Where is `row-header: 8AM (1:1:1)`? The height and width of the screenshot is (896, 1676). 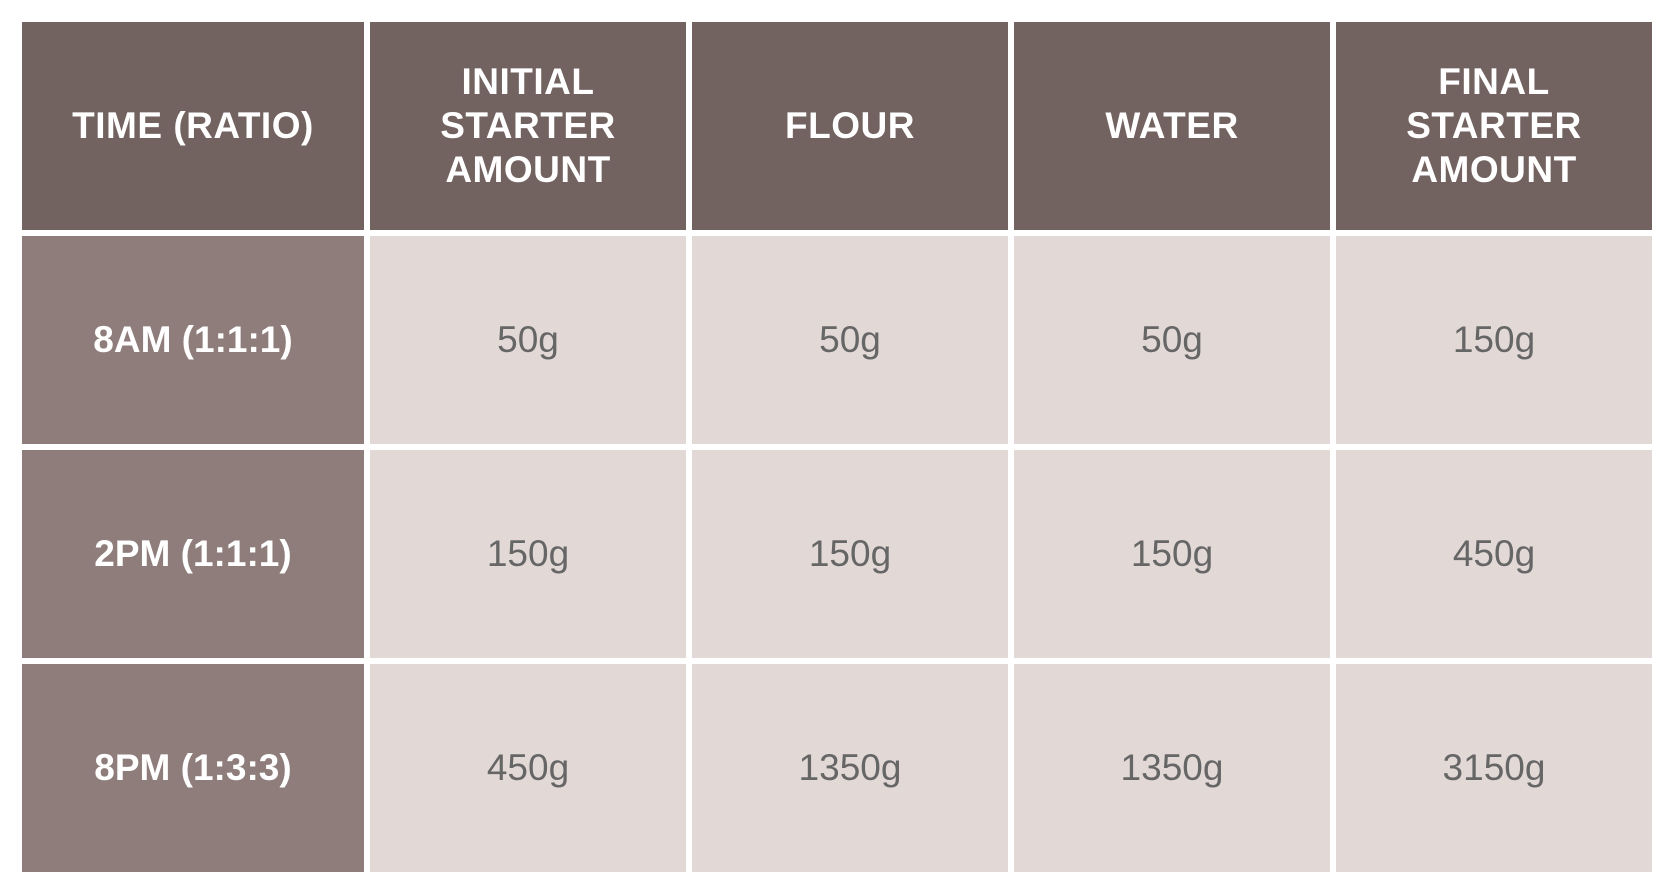
row-header: 8AM (1:1:1) is located at coordinates (193, 340).